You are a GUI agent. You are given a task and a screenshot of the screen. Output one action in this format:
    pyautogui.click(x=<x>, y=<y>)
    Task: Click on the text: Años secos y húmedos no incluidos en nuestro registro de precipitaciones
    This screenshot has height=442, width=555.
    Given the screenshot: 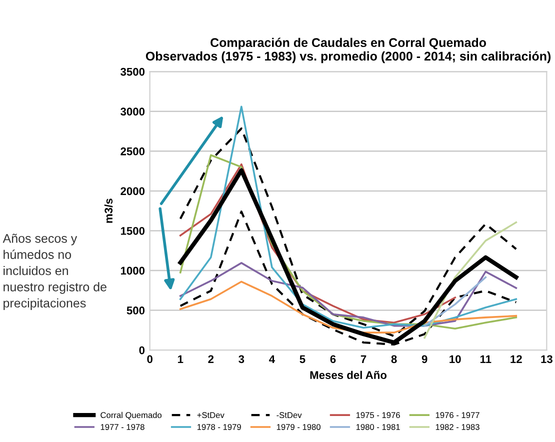 What is the action you would take?
    pyautogui.click(x=54, y=272)
    